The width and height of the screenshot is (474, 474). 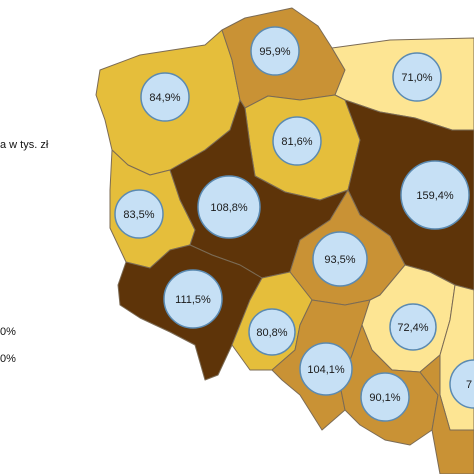 I want to click on bubble-label-pomorskie: 95,9%, so click(x=274, y=52).